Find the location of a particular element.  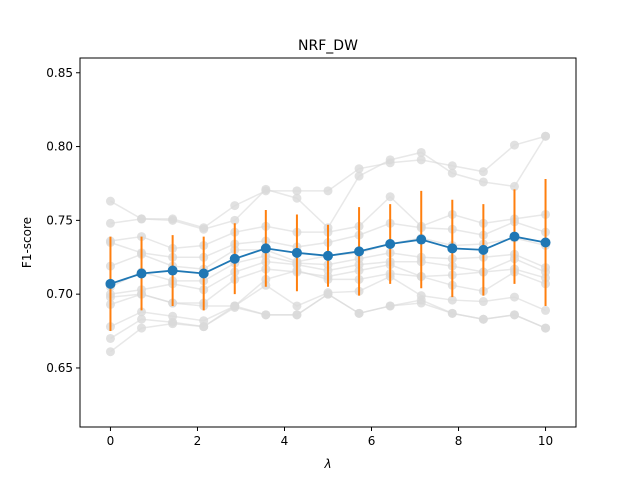

x-tick-label: 0 is located at coordinates (111, 441).